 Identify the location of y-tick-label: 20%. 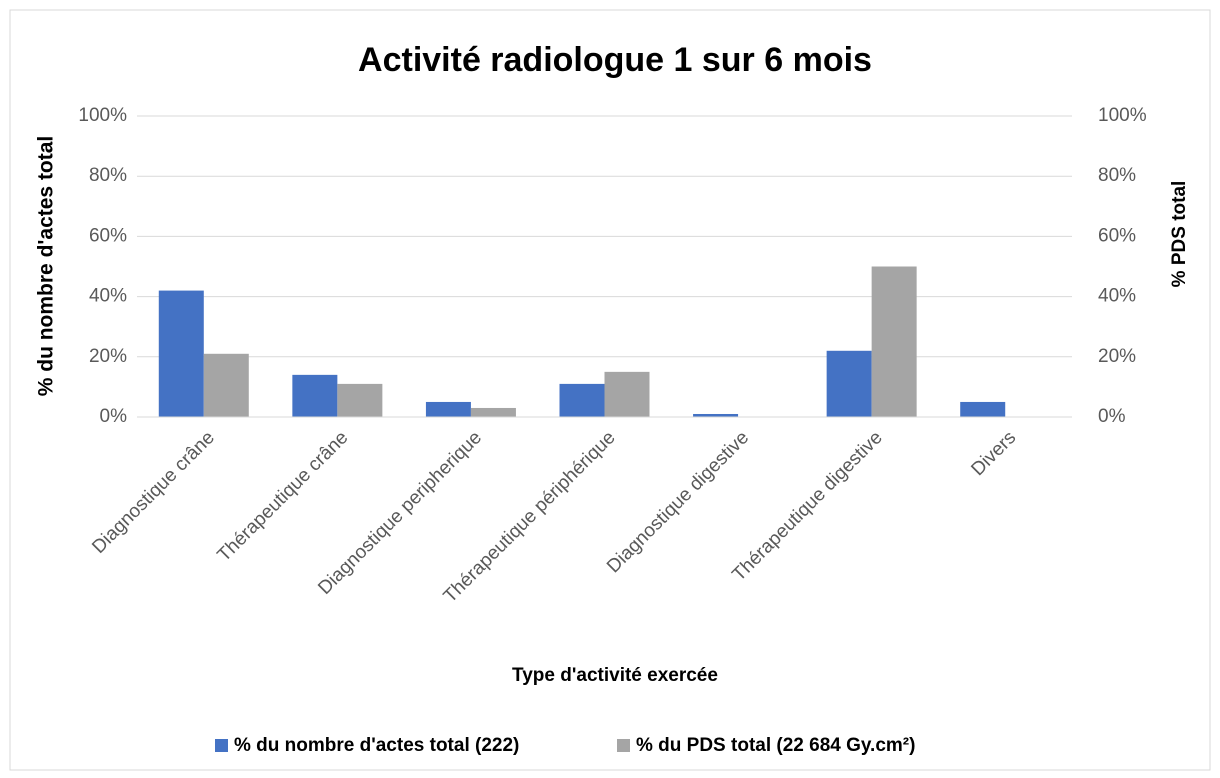
(108, 356).